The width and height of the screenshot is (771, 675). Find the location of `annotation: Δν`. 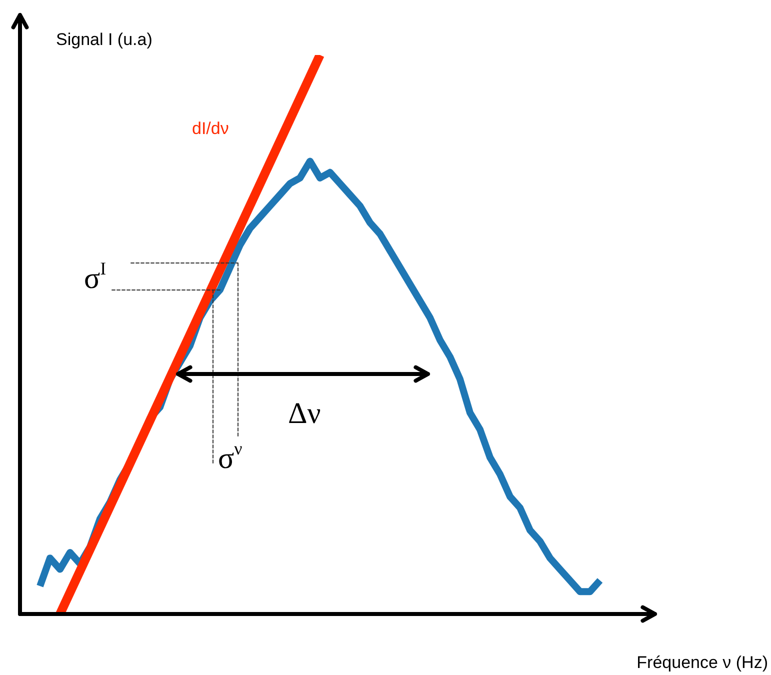

annotation: Δν is located at coordinates (304, 413).